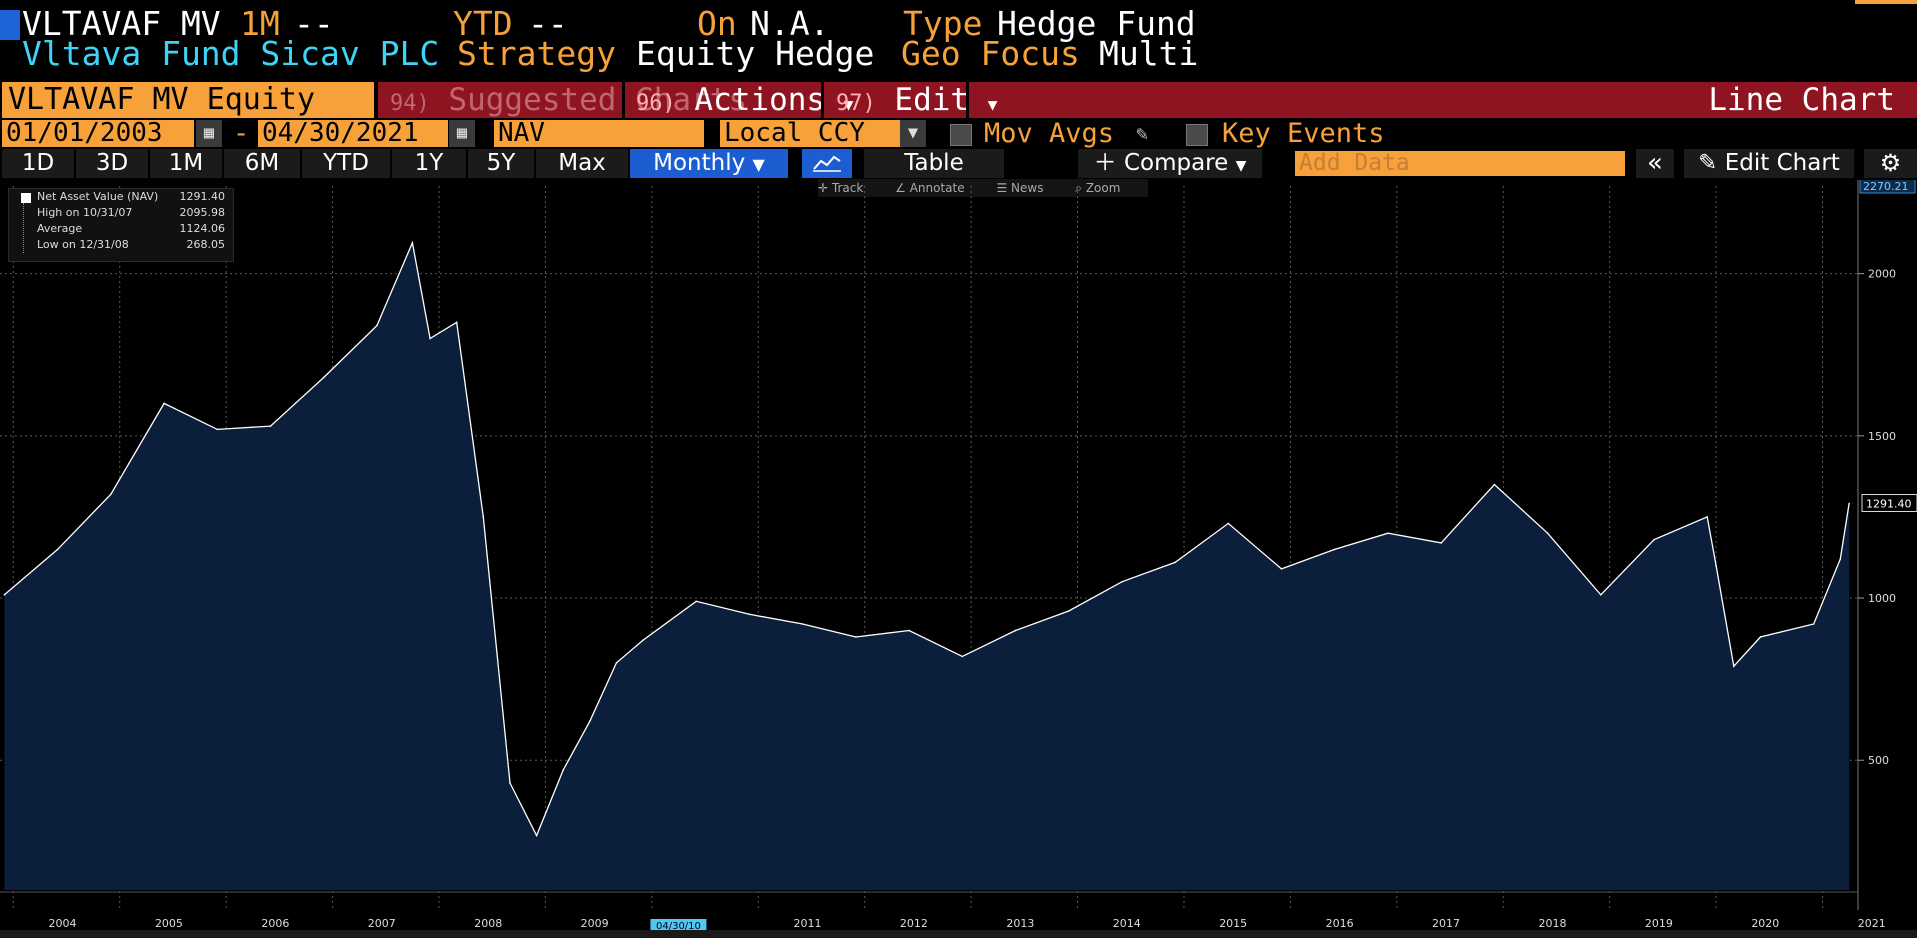 This screenshot has height=938, width=1917. Describe the element at coordinates (536, 53) in the screenshot. I see `strategy-label: Strategy` at that location.